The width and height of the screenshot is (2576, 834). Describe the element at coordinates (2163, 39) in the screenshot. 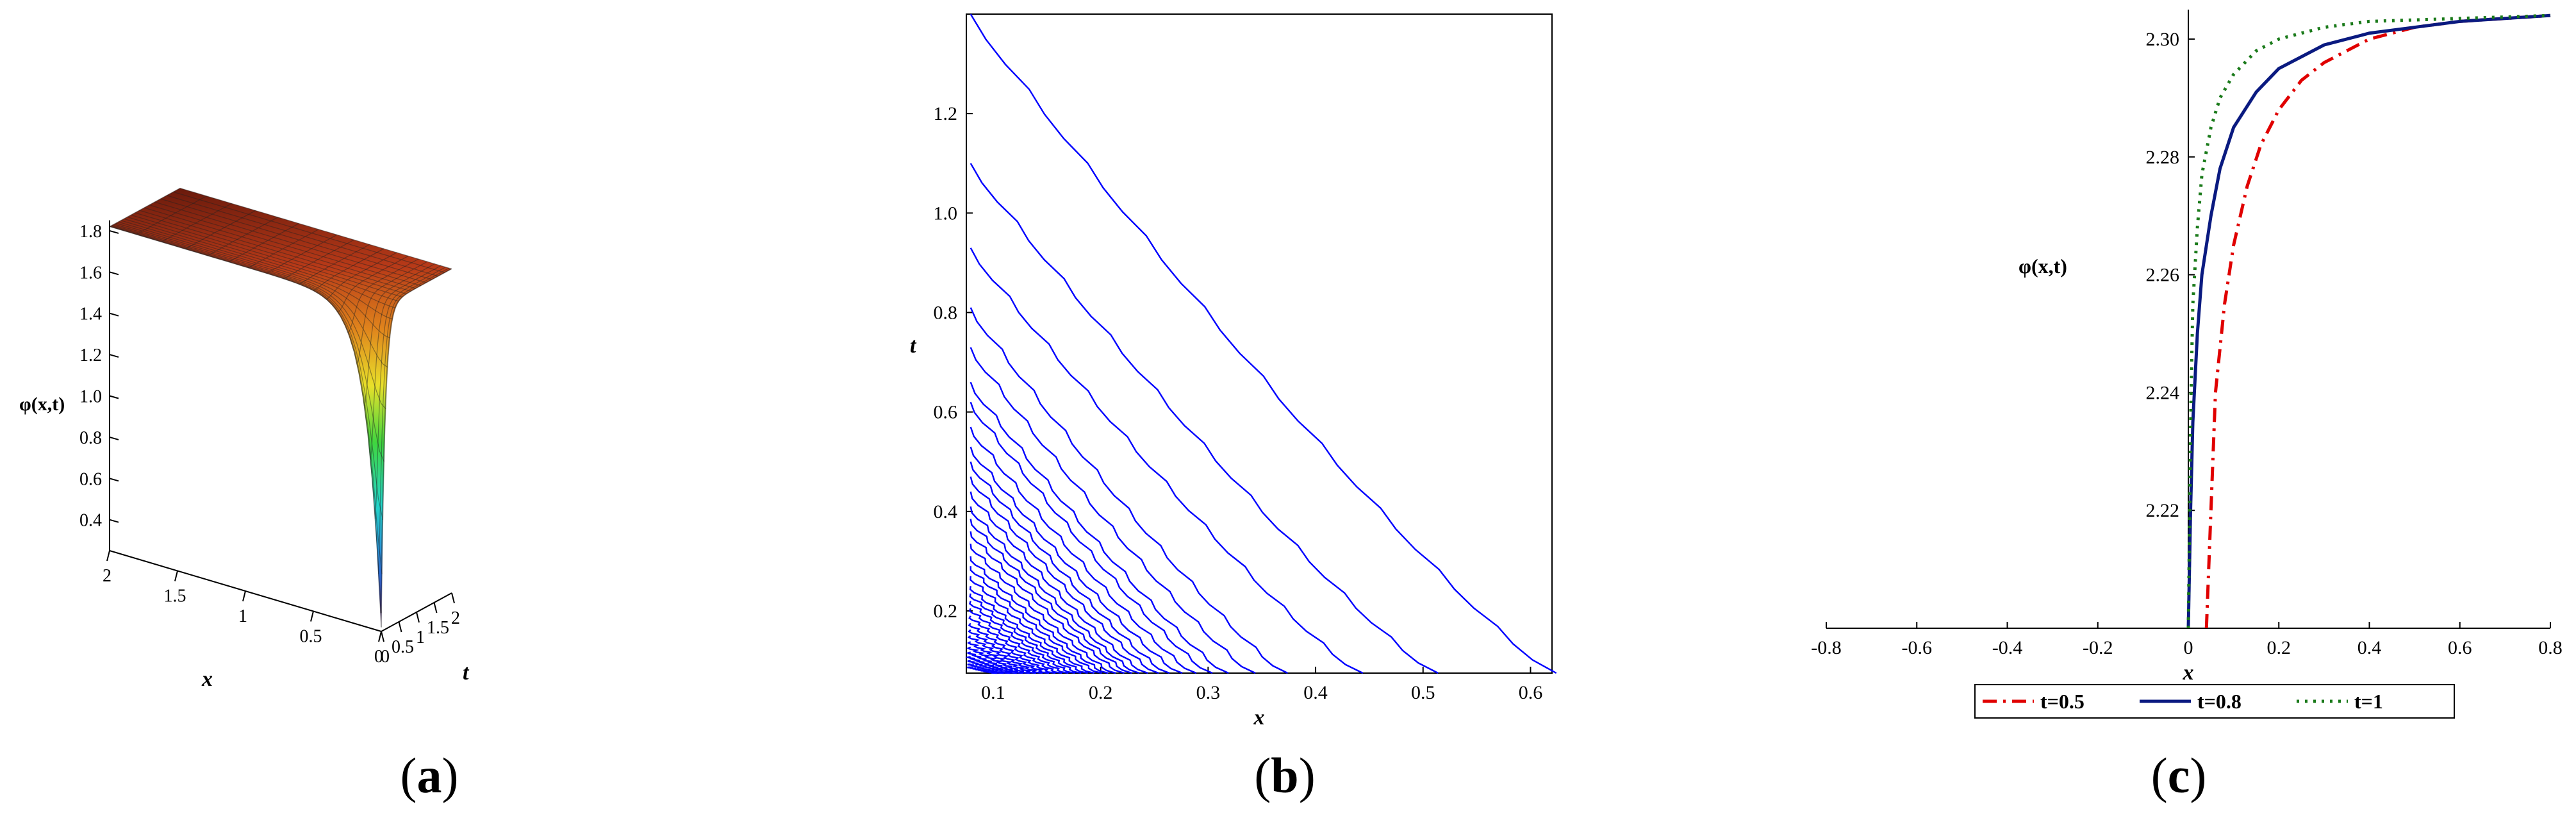

I see `y-tick-label: 2.30` at that location.